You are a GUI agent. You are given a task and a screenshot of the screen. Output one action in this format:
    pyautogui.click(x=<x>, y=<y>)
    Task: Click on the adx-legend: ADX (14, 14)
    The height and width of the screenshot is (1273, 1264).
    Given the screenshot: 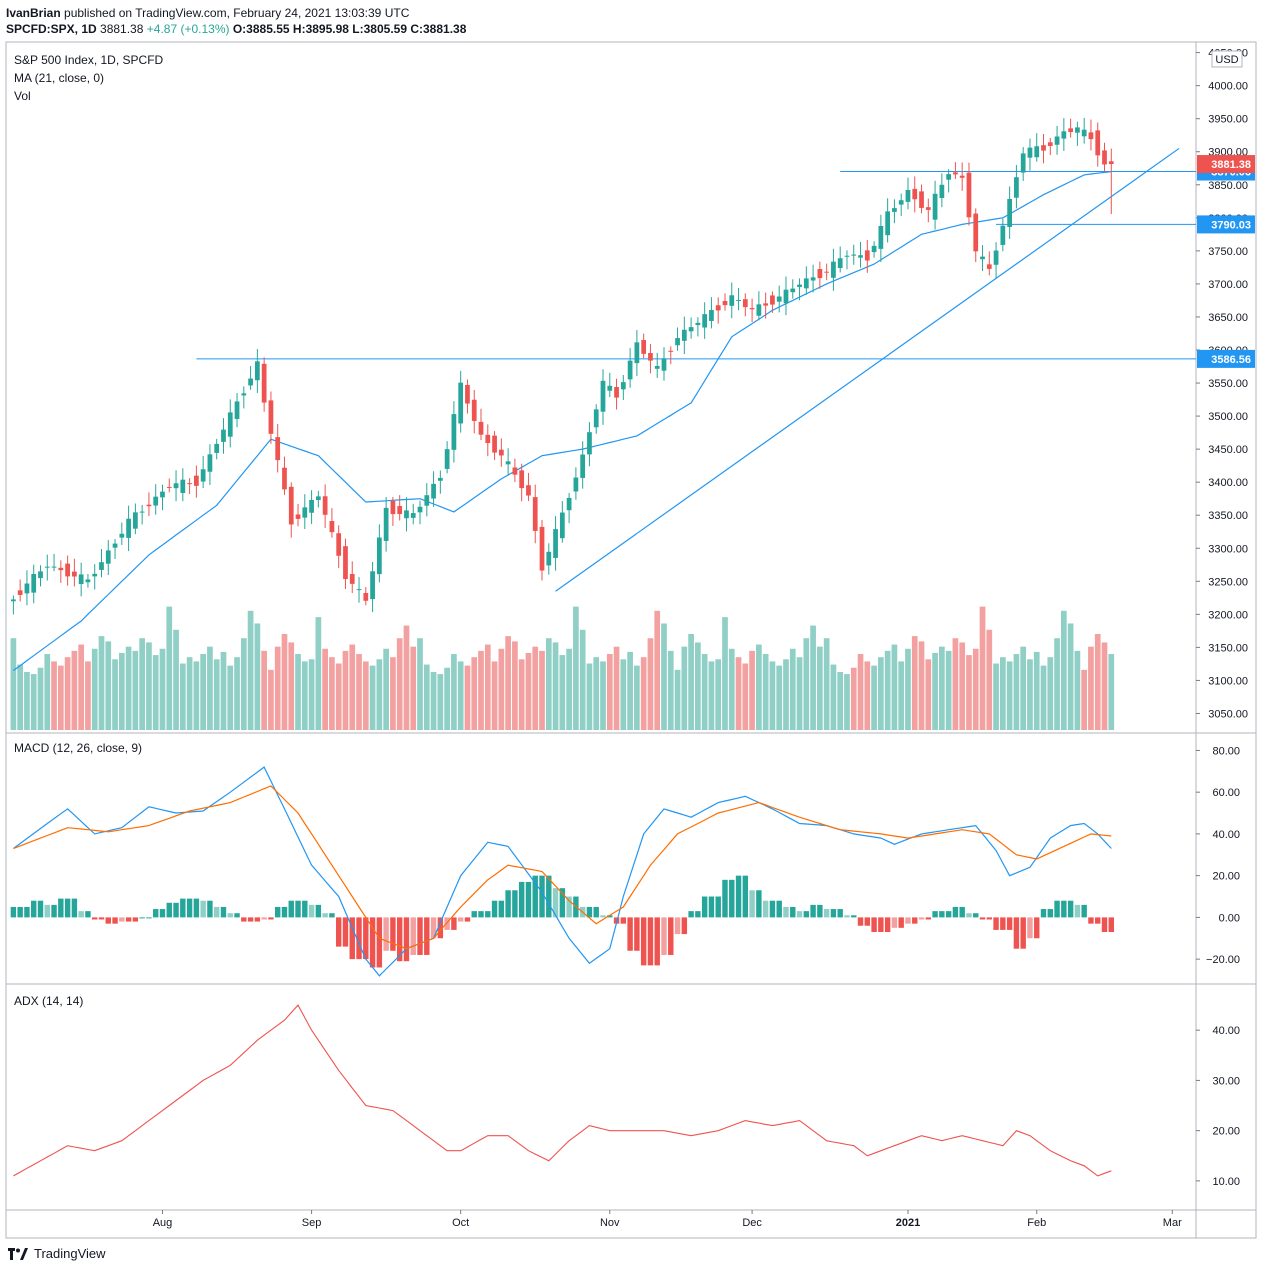 What is the action you would take?
    pyautogui.click(x=49, y=1001)
    